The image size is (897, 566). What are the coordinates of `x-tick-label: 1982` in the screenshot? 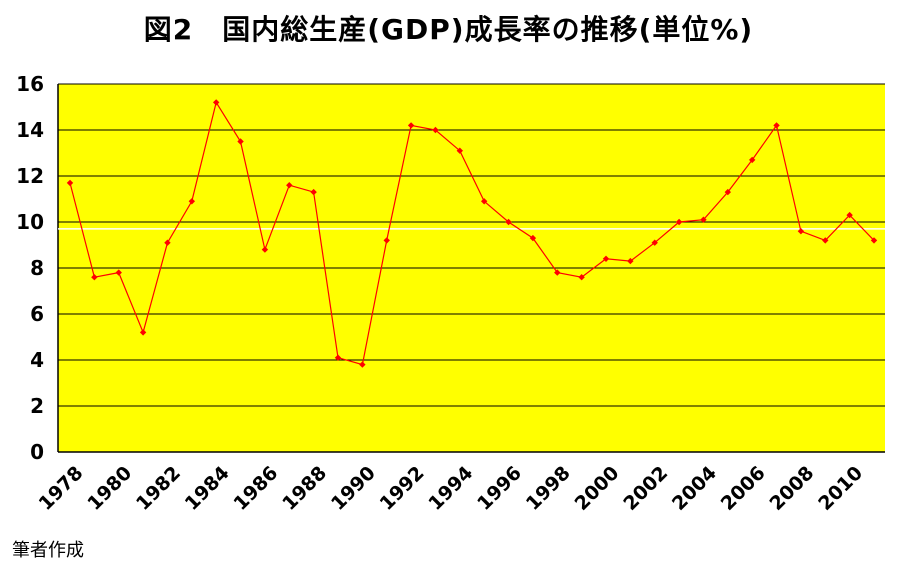 It's located at (158, 488).